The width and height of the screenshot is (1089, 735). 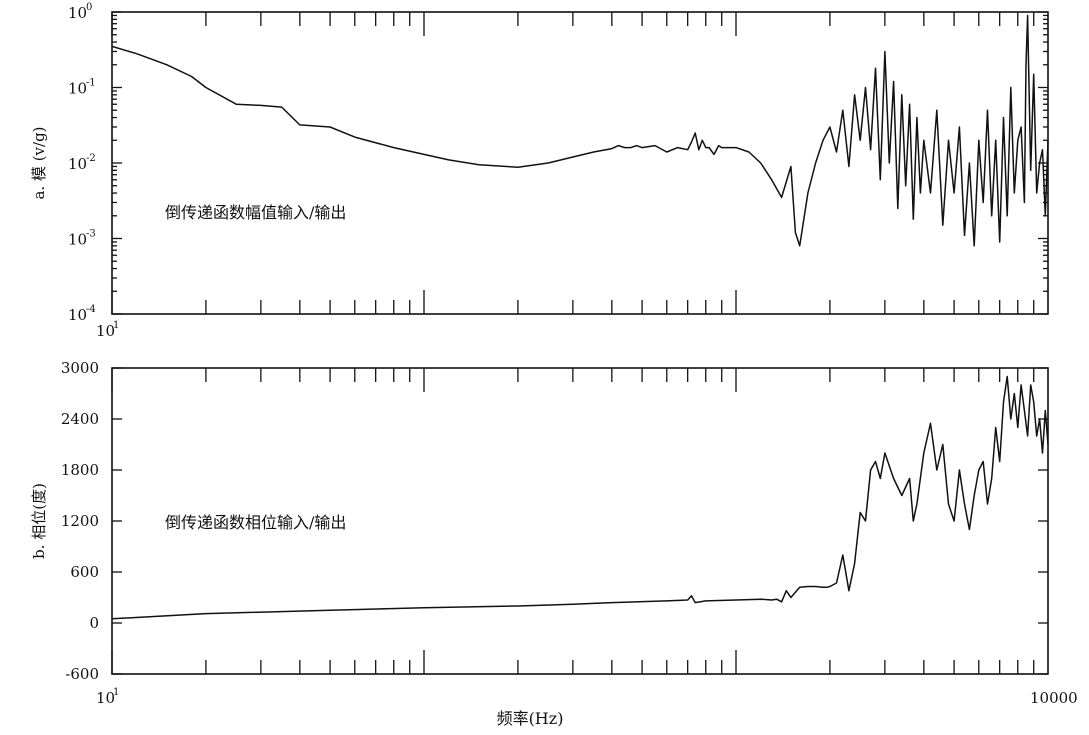 I want to click on x-axis-label: 频率(Hz), so click(x=530, y=718).